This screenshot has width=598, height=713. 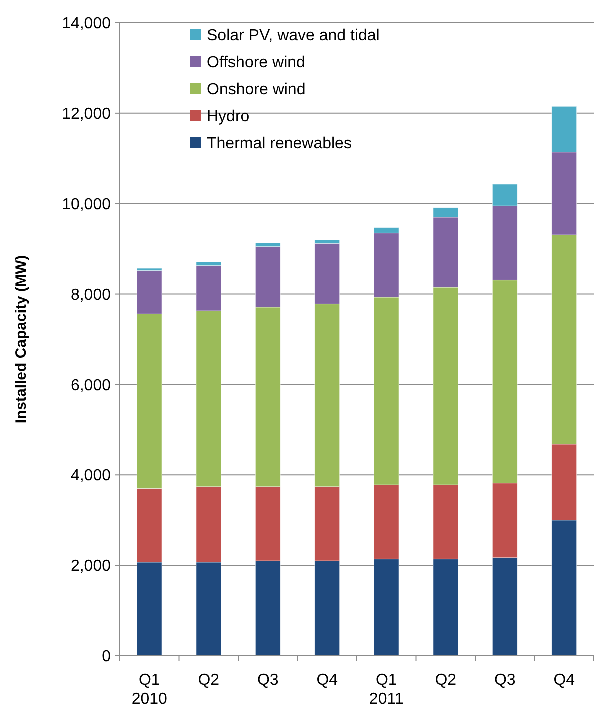 What do you see at coordinates (256, 90) in the screenshot?
I see `legend-label: Onshore wind` at bounding box center [256, 90].